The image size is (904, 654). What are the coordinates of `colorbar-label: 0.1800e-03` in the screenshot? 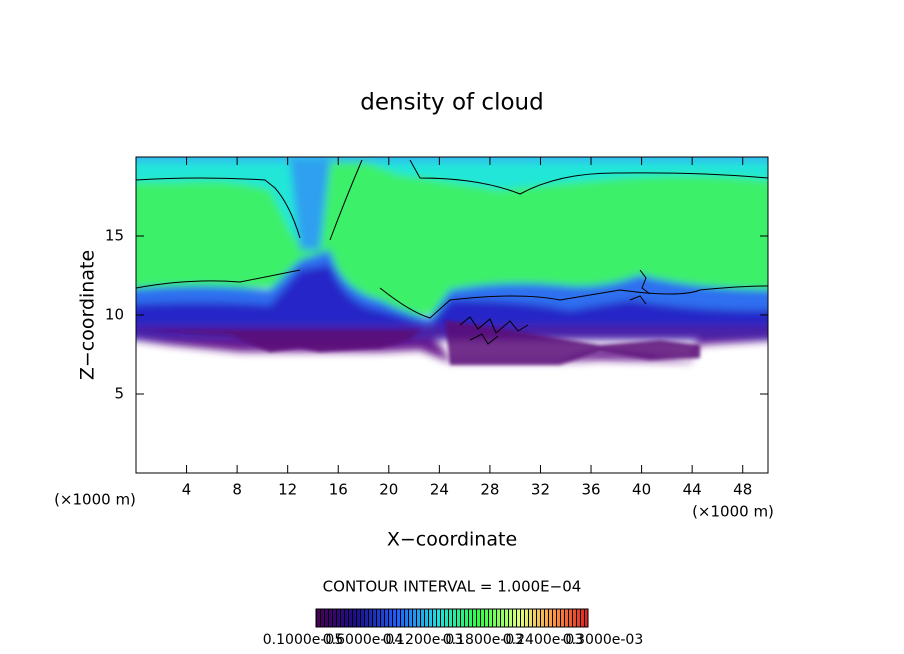 It's located at (483, 640).